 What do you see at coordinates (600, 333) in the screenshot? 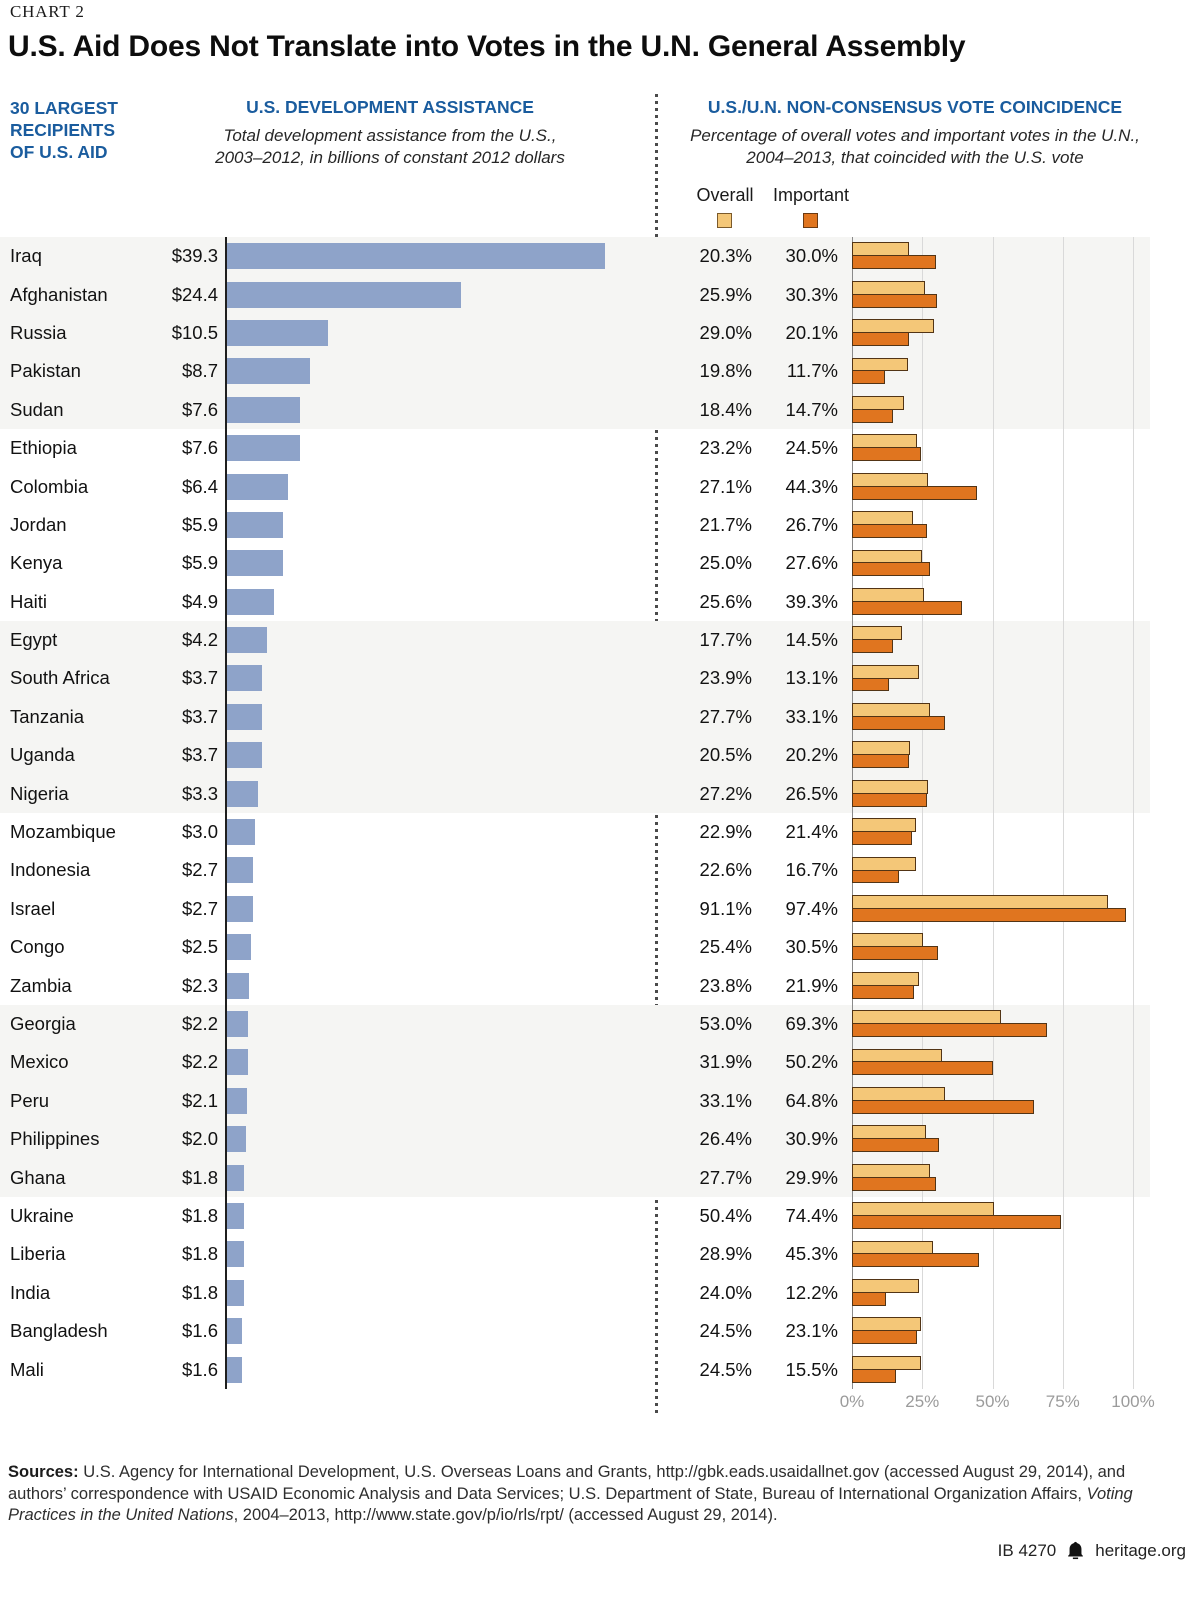
I see `row-russia: Russia $10.5 29.0% 20.1%` at bounding box center [600, 333].